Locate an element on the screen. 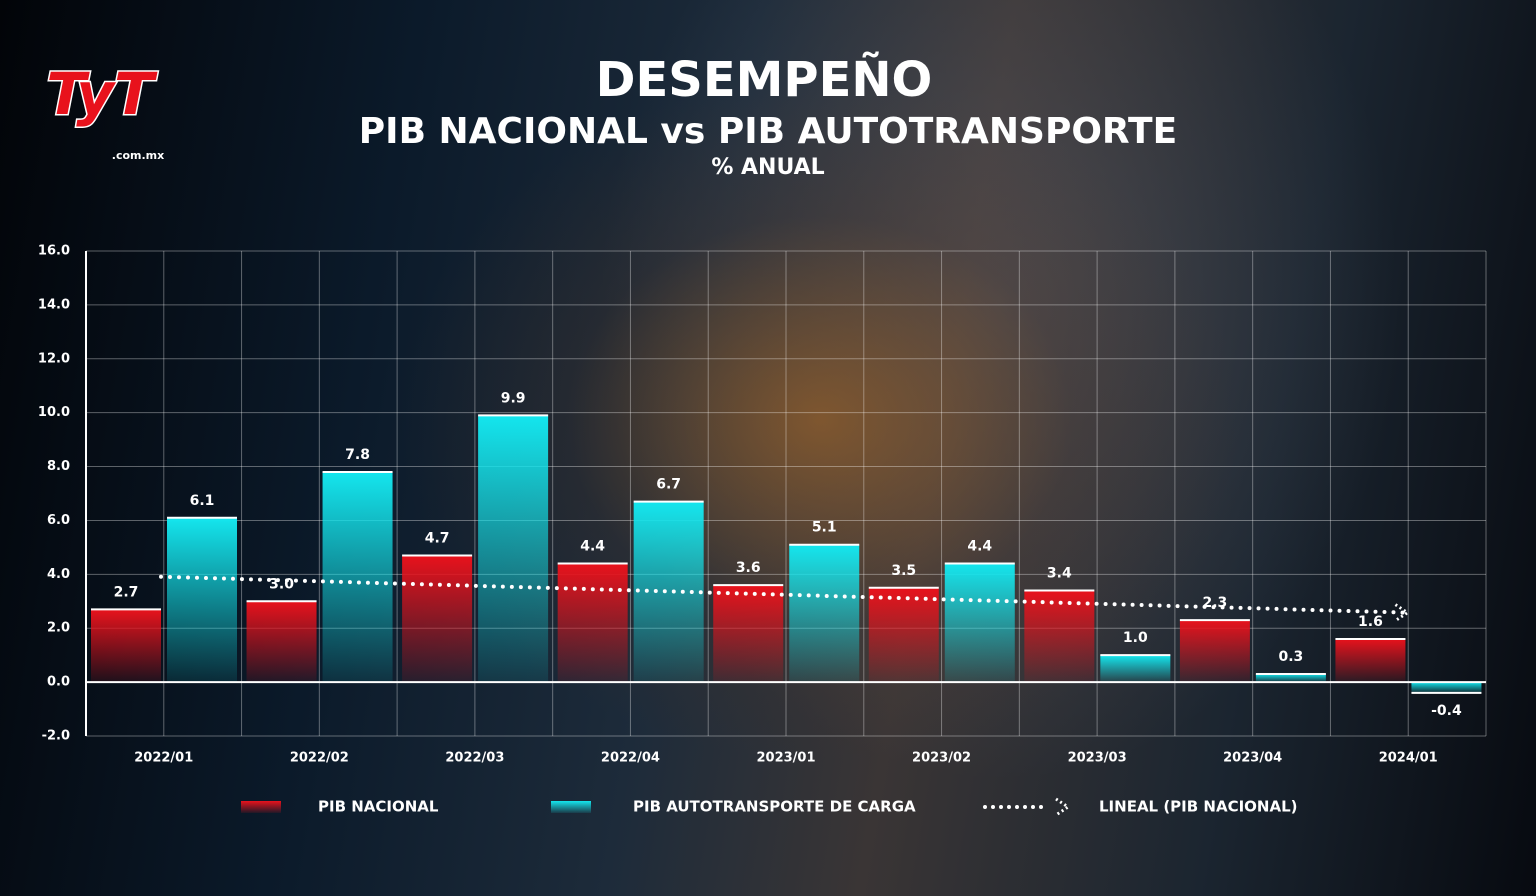 Image resolution: width=1536 pixels, height=896 pixels. chart-subtitle: PIB NACIONAL vs PIB AUTOTRANSPORTE is located at coordinates (768, 131).